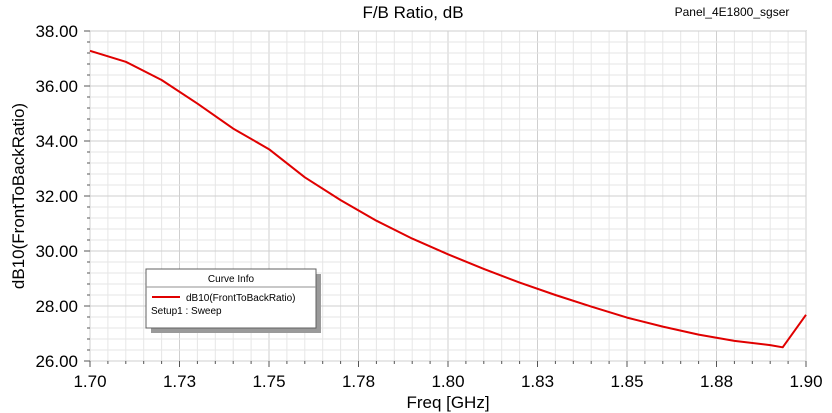 The width and height of the screenshot is (832, 413). I want to click on x-tick-label: 1.70, so click(89, 381).